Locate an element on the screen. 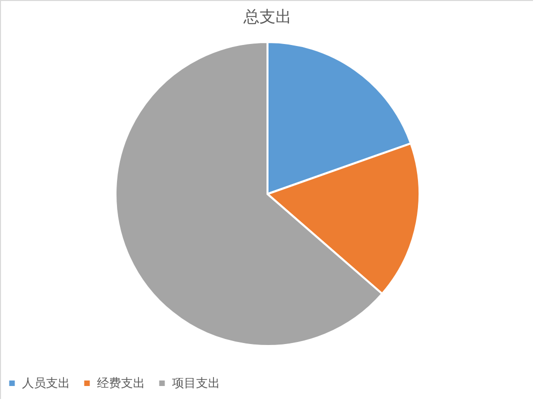  legend-label: 经费支出 is located at coordinates (121, 383).